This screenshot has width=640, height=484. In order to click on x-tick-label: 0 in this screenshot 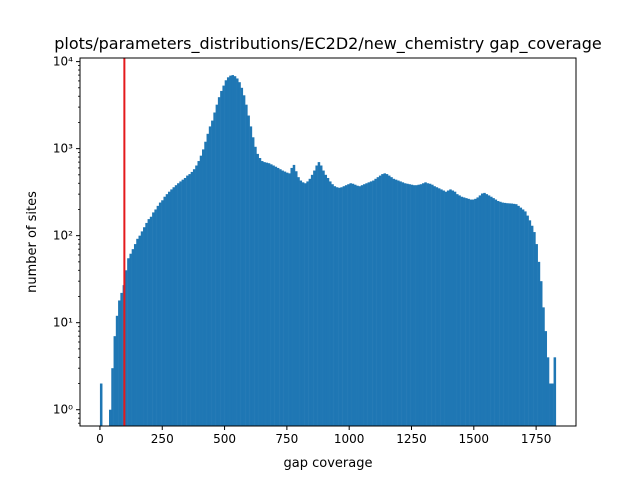, I will do `click(100, 439)`.